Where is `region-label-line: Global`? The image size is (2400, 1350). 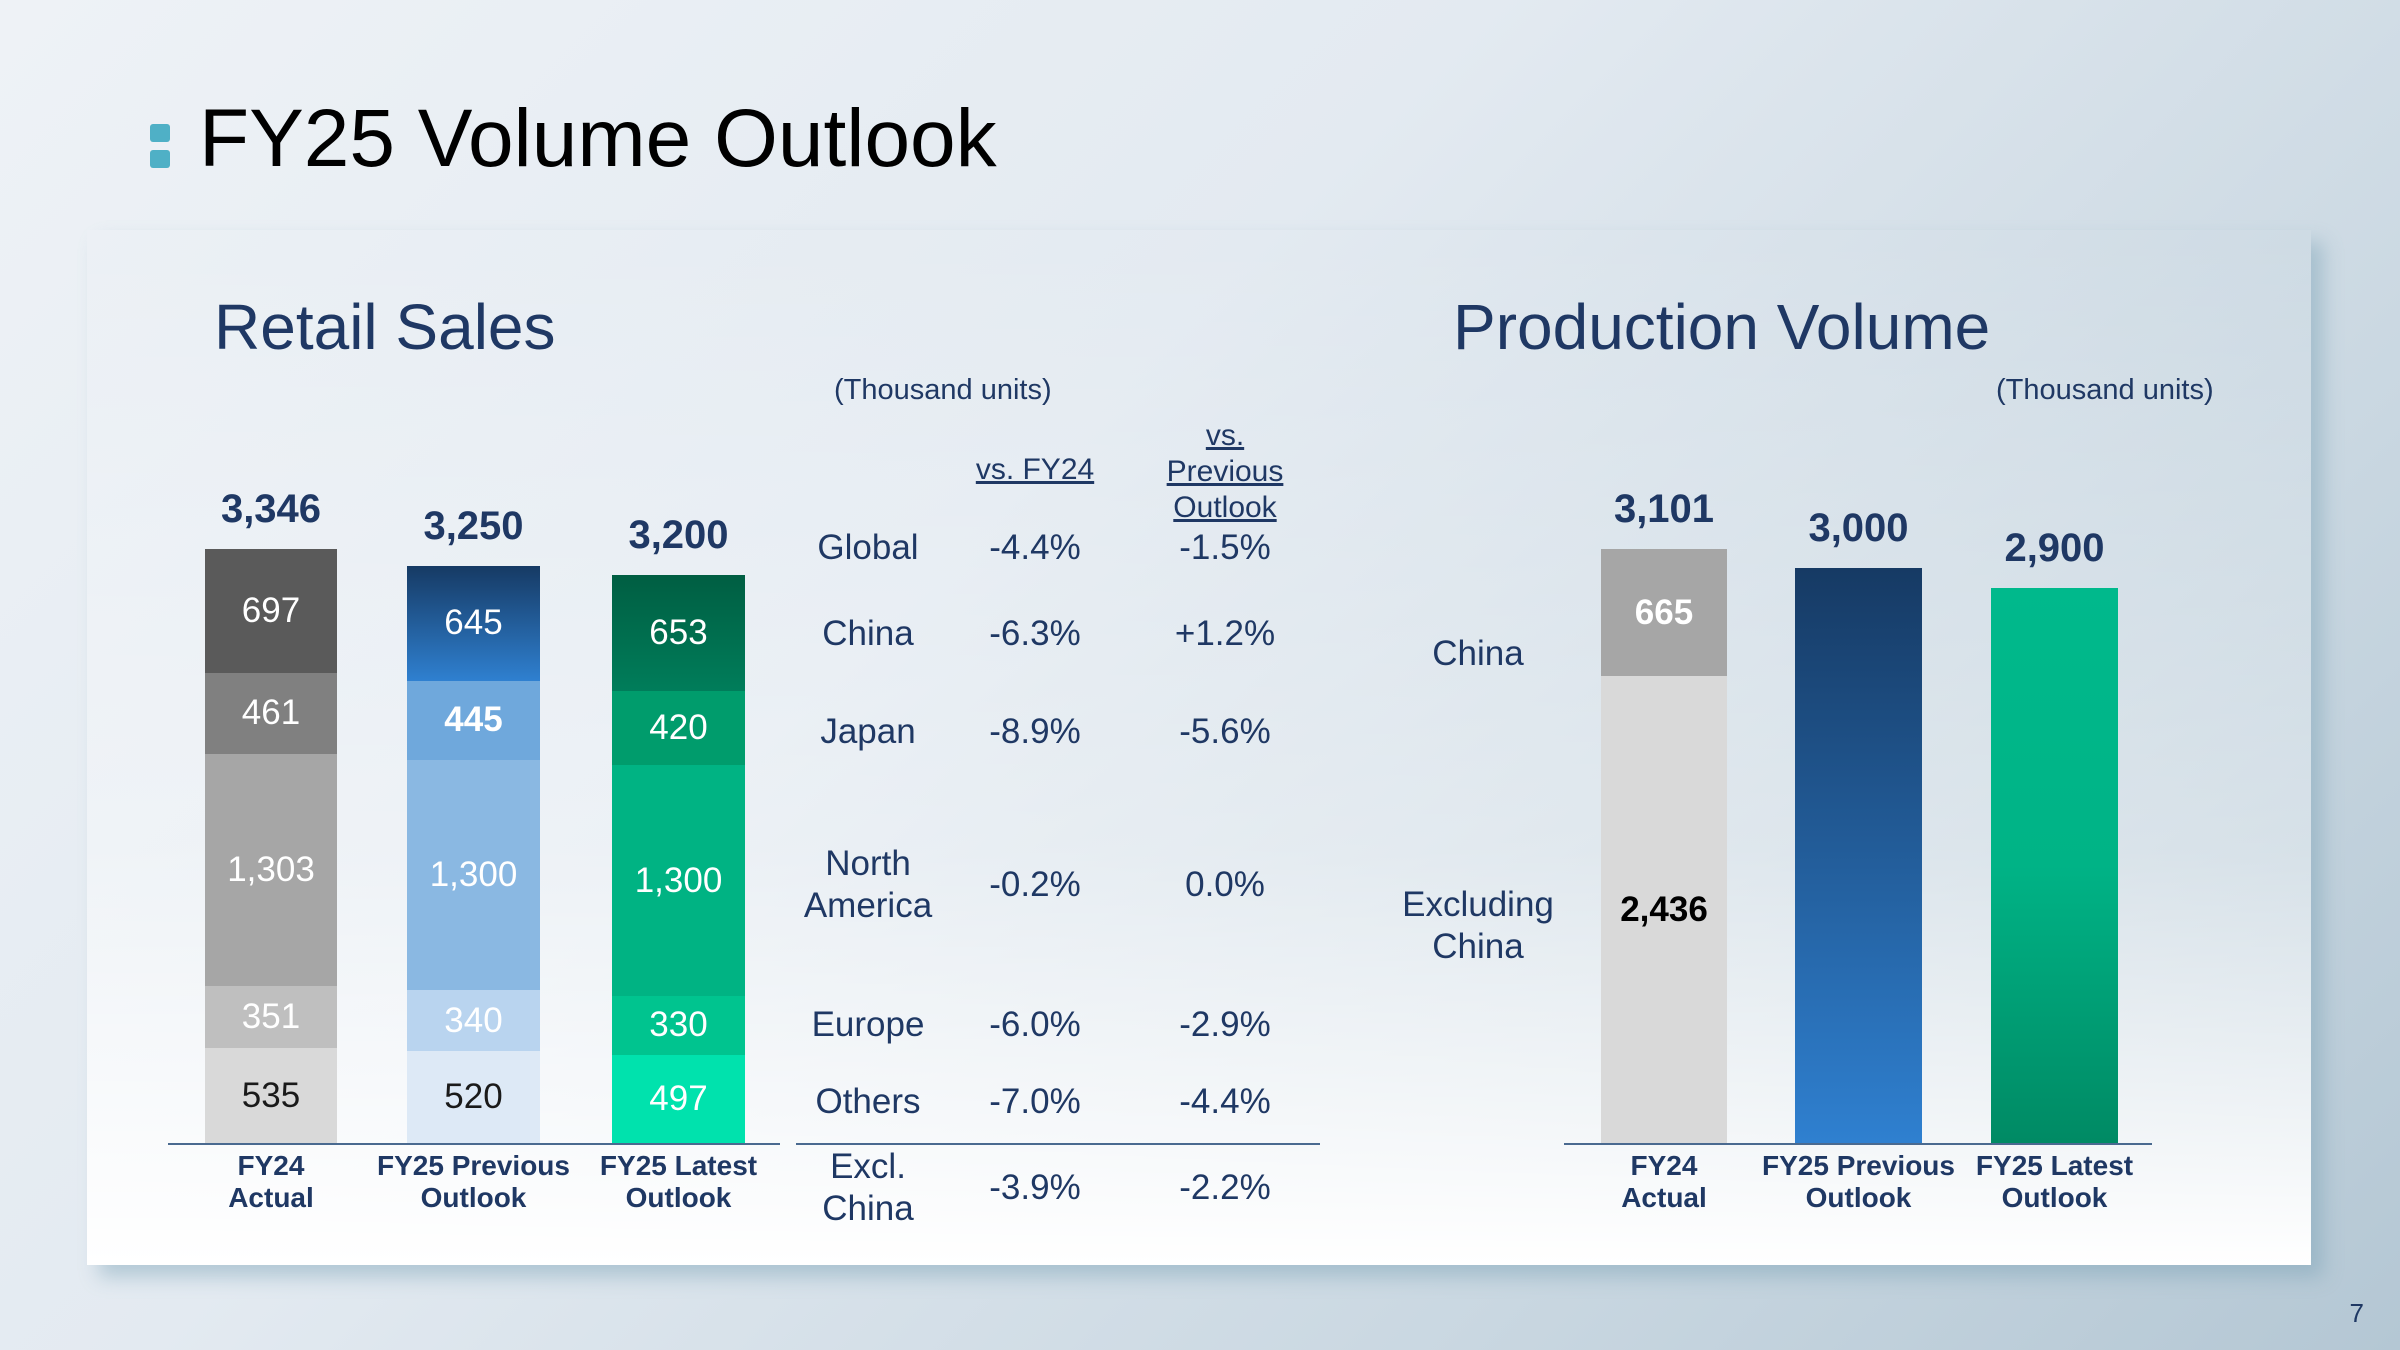 region-label-line: Global is located at coordinates (868, 547).